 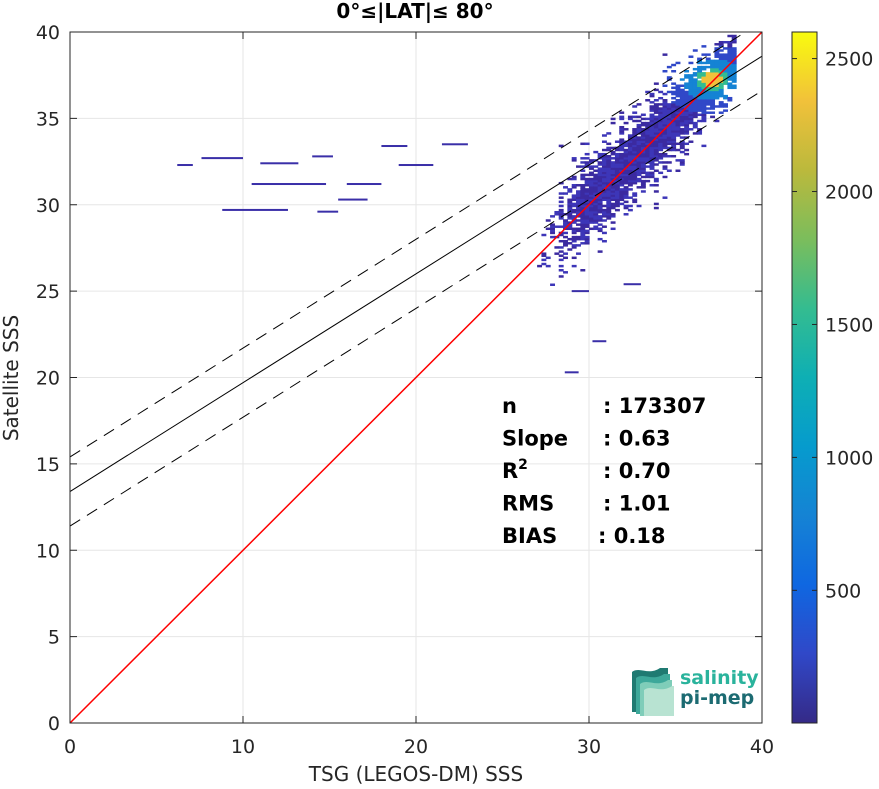 I want to click on stat-label: RMS, so click(x=528, y=504).